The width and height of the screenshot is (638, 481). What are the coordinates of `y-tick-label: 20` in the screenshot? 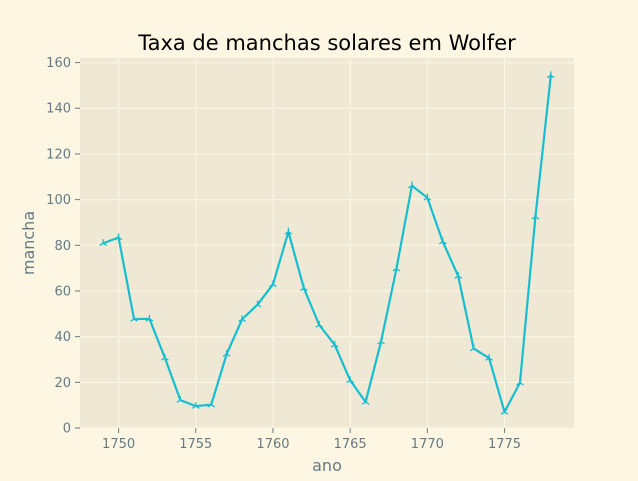 It's located at (62, 383).